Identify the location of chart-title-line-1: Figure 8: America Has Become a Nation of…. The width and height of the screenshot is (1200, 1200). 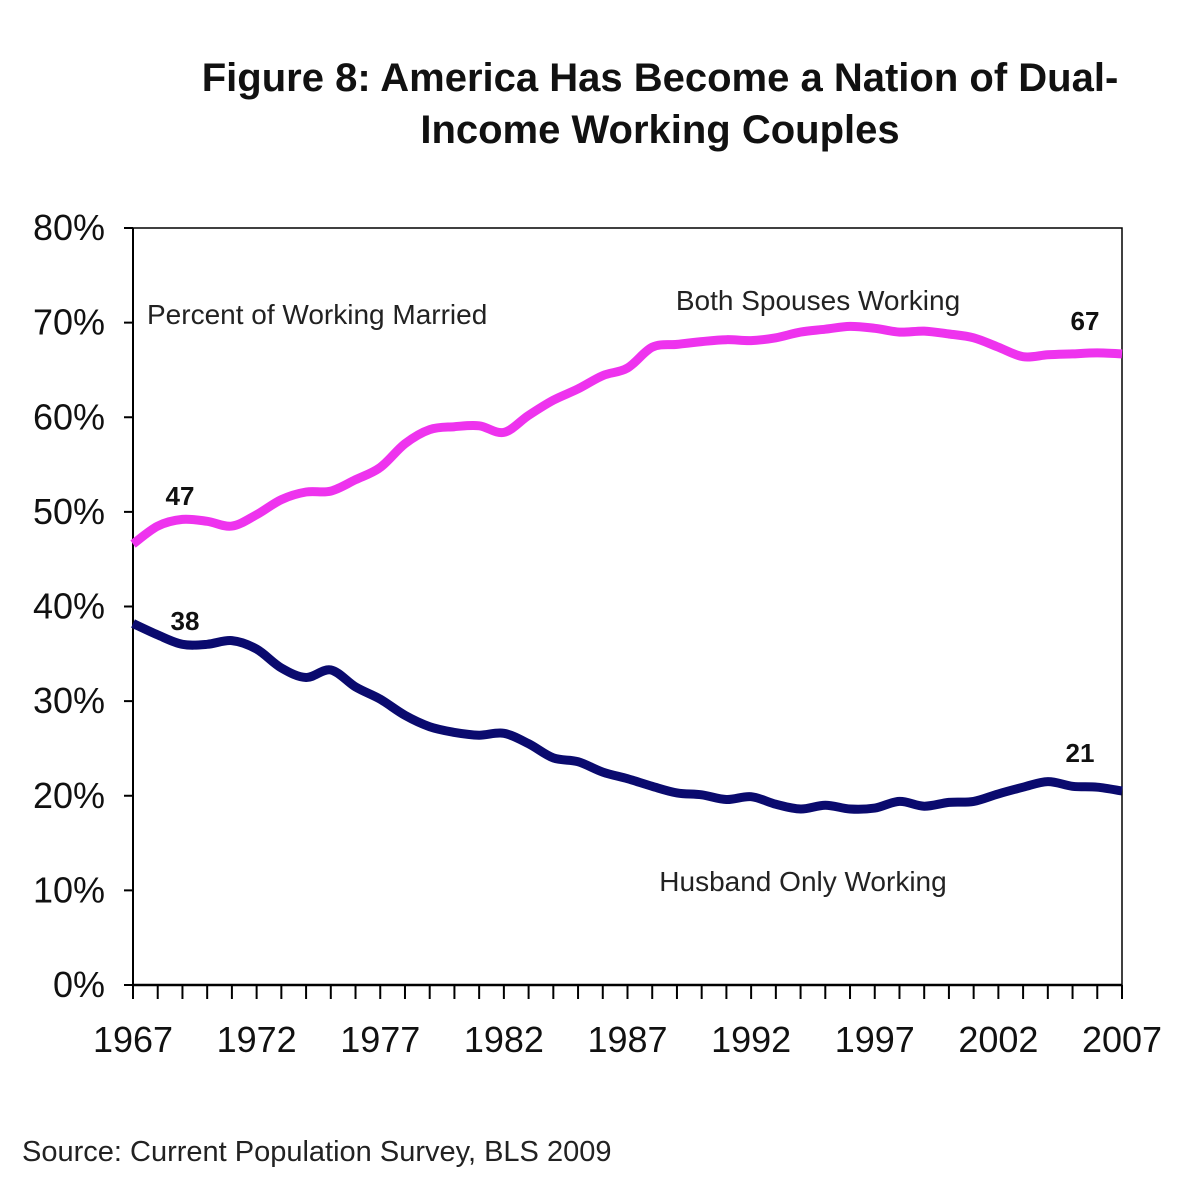
(660, 78).